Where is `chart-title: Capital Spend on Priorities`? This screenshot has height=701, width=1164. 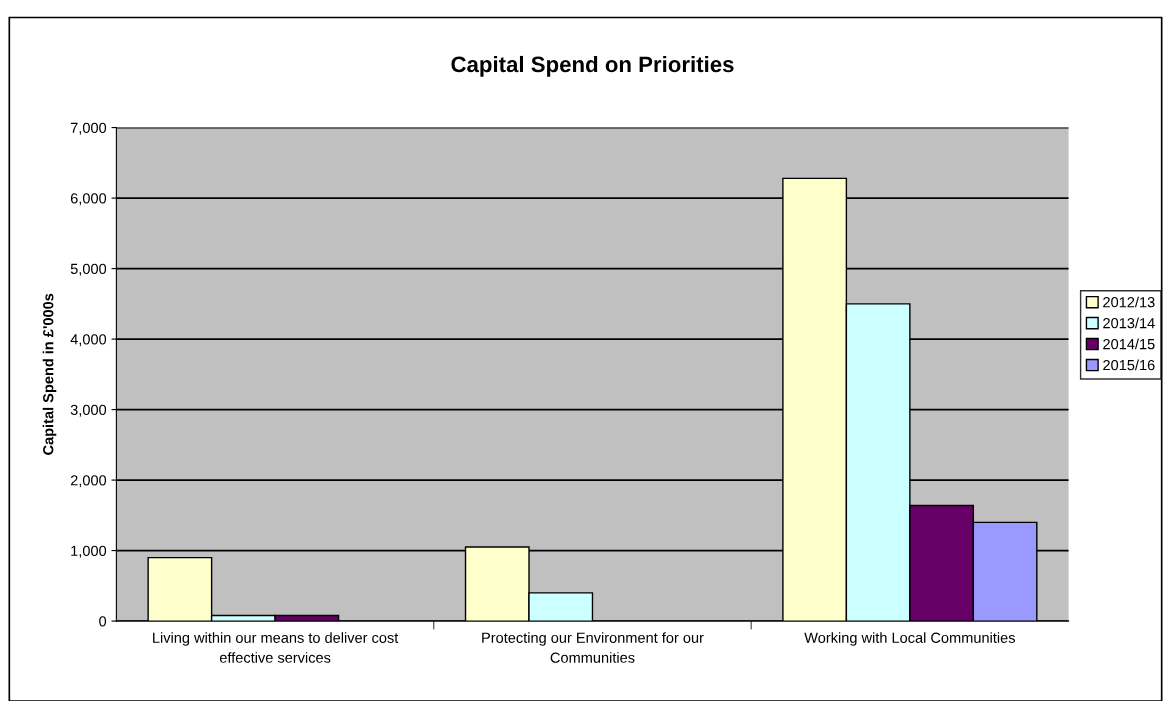
chart-title: Capital Spend on Priorities is located at coordinates (592, 66).